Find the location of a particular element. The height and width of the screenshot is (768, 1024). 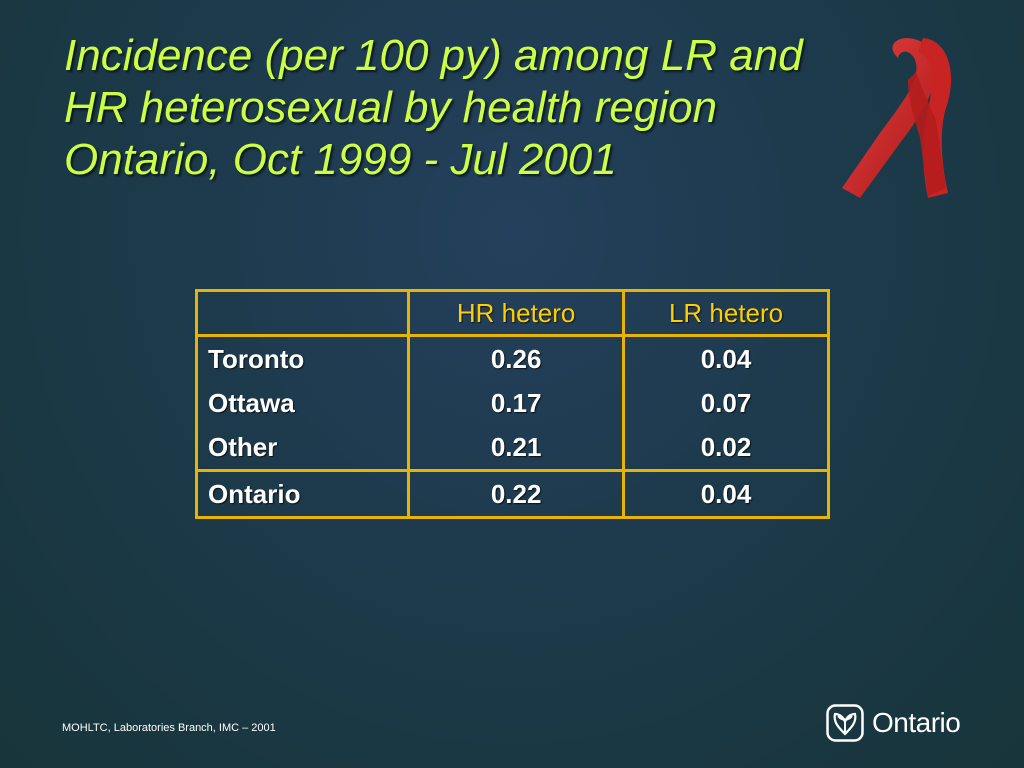

red-ribbon-icon is located at coordinates (897, 118).